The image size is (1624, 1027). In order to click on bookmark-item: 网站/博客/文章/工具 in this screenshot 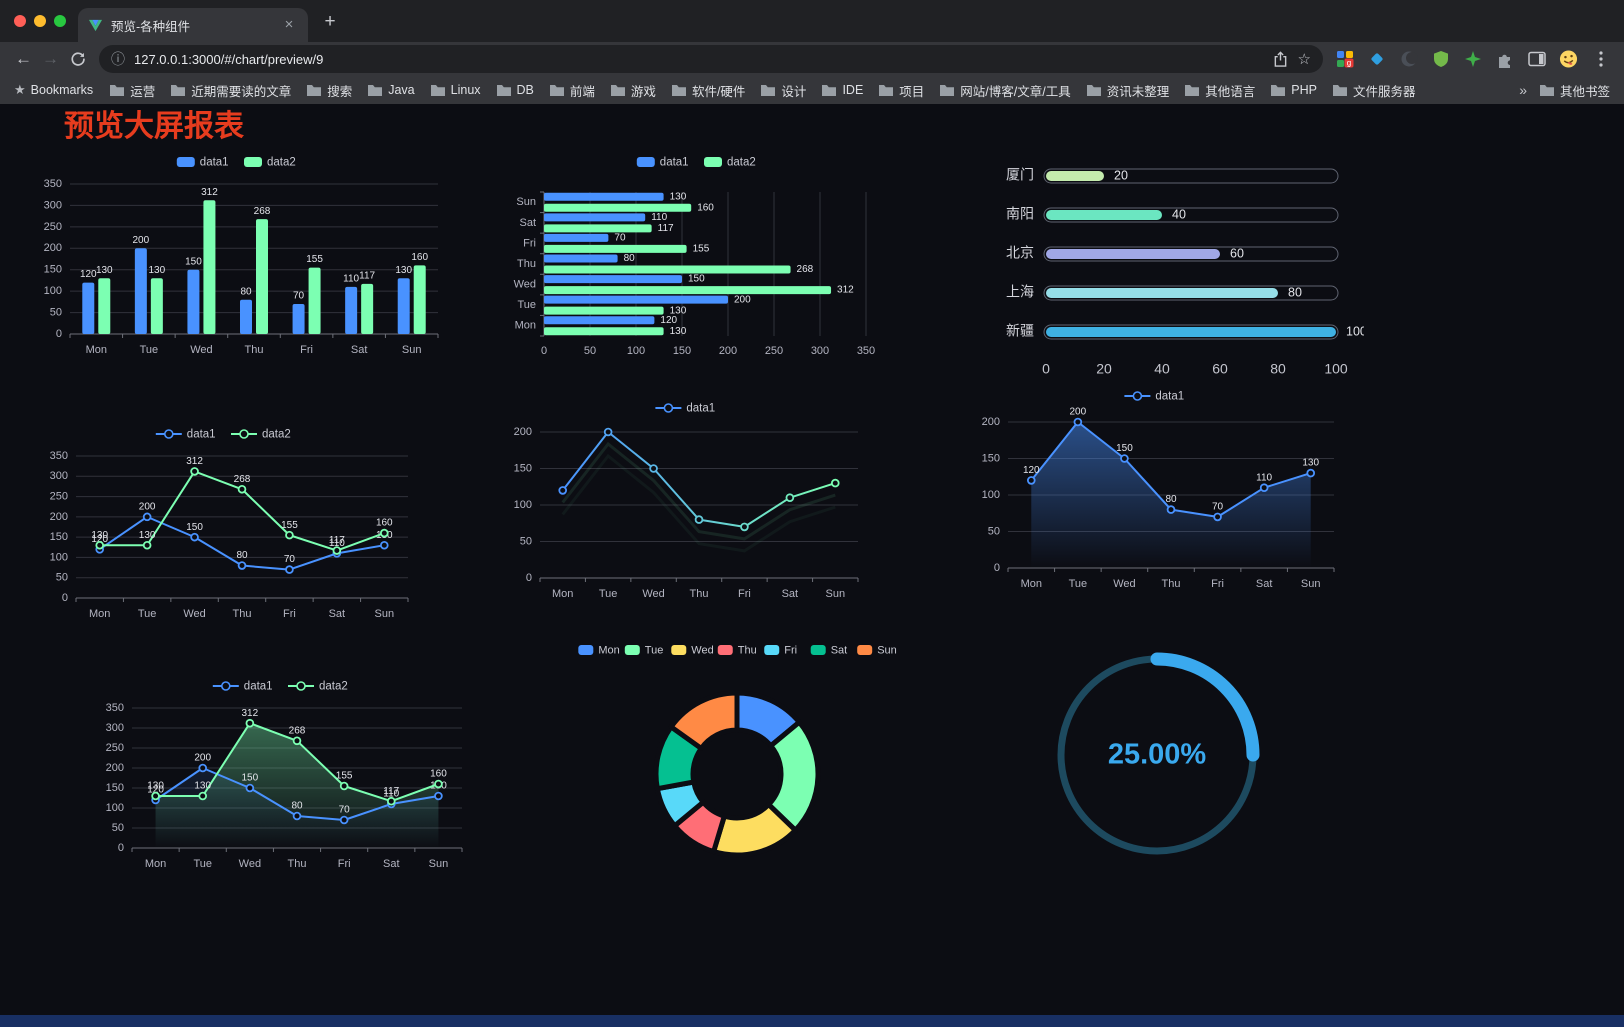, I will do `click(1005, 90)`.